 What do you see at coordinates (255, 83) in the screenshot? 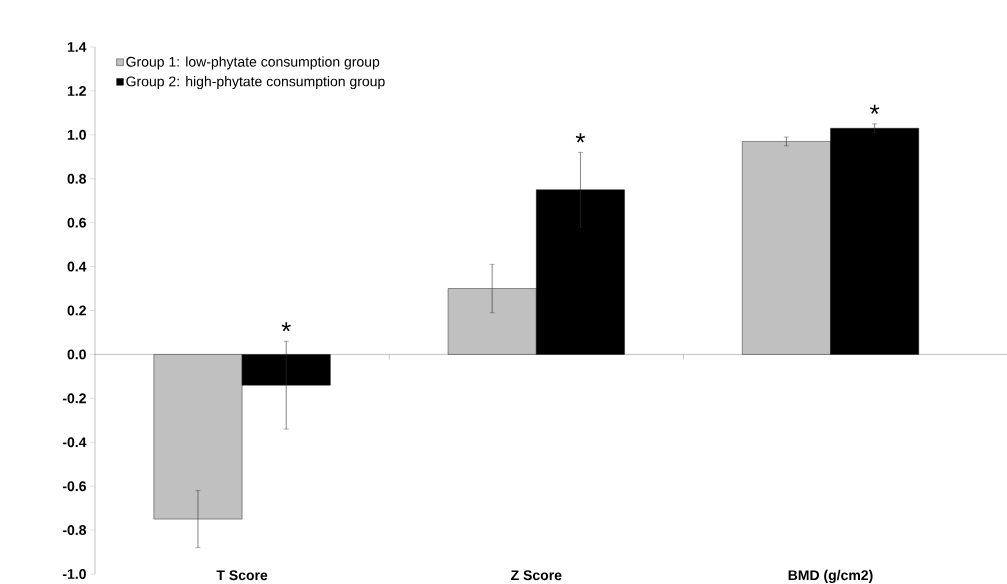
I see `legend-label: Group 2: high-phytate consumption group` at bounding box center [255, 83].